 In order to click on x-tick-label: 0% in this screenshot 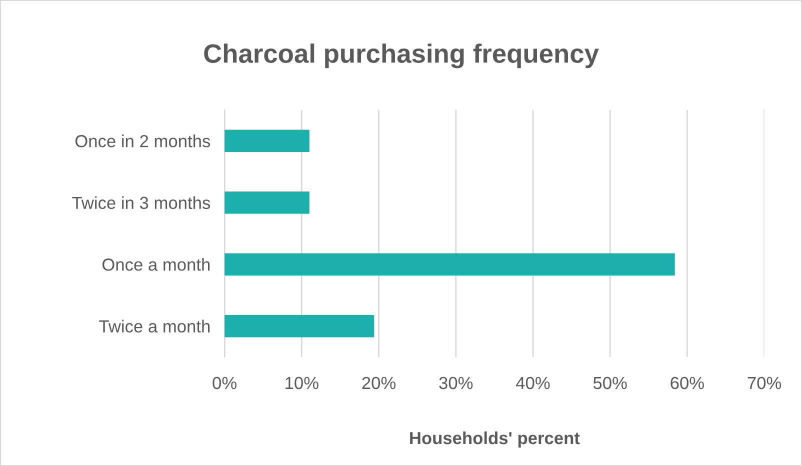, I will do `click(224, 383)`.